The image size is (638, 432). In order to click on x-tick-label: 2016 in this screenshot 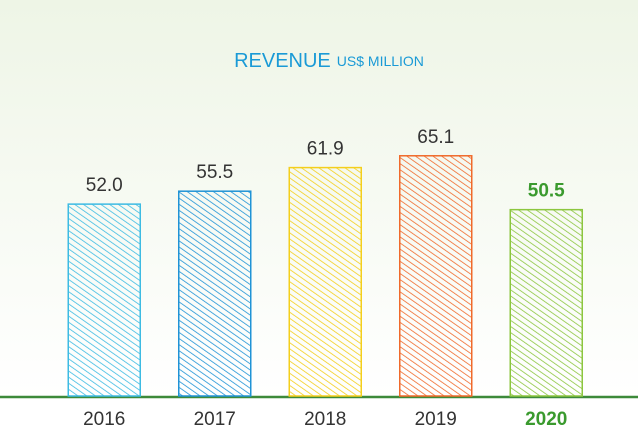, I will do `click(104, 419)`.